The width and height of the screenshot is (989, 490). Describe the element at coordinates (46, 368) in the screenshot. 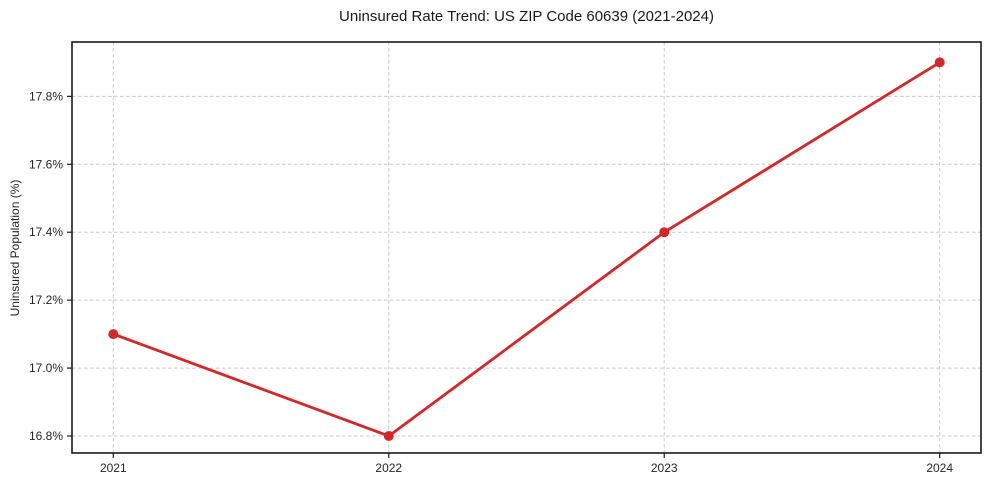

I see `y-tick-label: 17.0%` at that location.